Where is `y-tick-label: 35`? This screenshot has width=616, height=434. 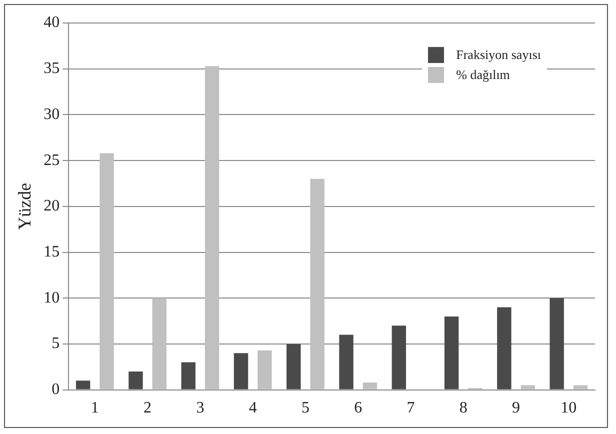
y-tick-label: 35 is located at coordinates (52, 69).